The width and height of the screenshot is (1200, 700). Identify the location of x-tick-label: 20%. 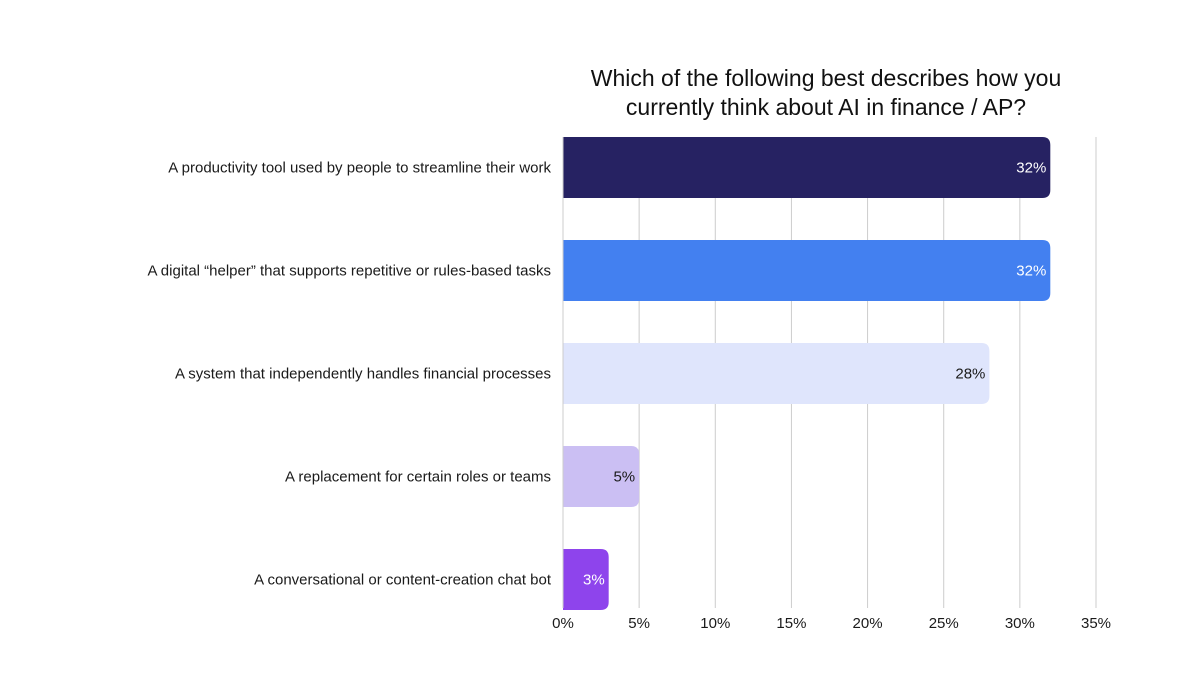
(868, 623).